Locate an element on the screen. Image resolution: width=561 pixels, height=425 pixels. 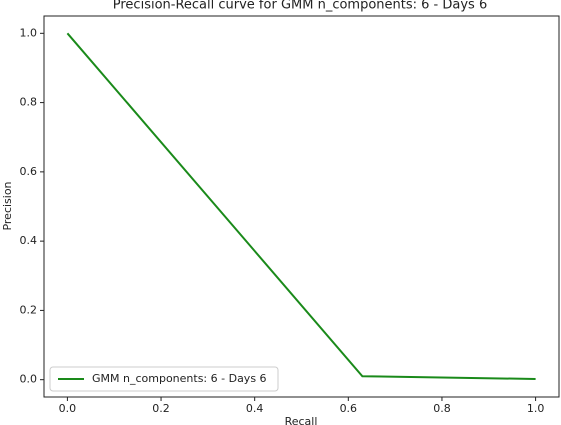
x-tick-label: 0.8 is located at coordinates (442, 408).